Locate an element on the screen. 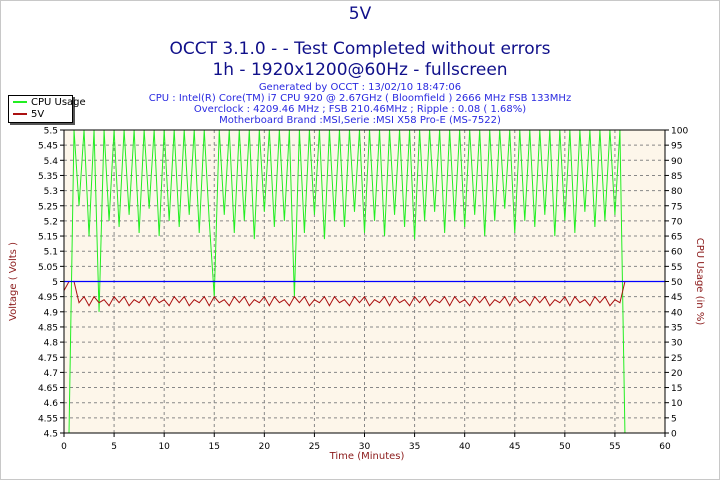  x-tick-label: 45 is located at coordinates (514, 447).